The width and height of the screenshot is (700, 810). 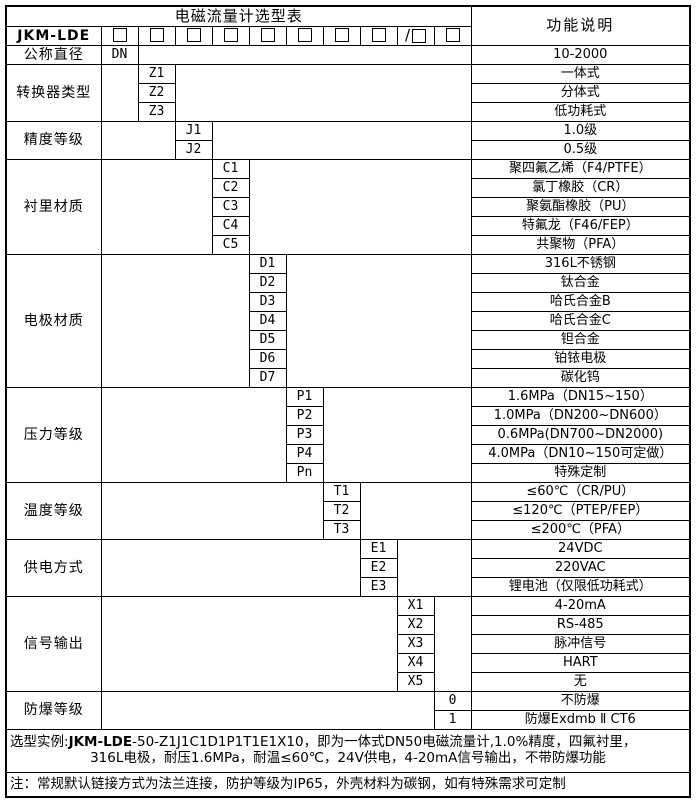 What do you see at coordinates (580, 492) in the screenshot?
I see `option-description: ≤60℃（CR/PU）` at bounding box center [580, 492].